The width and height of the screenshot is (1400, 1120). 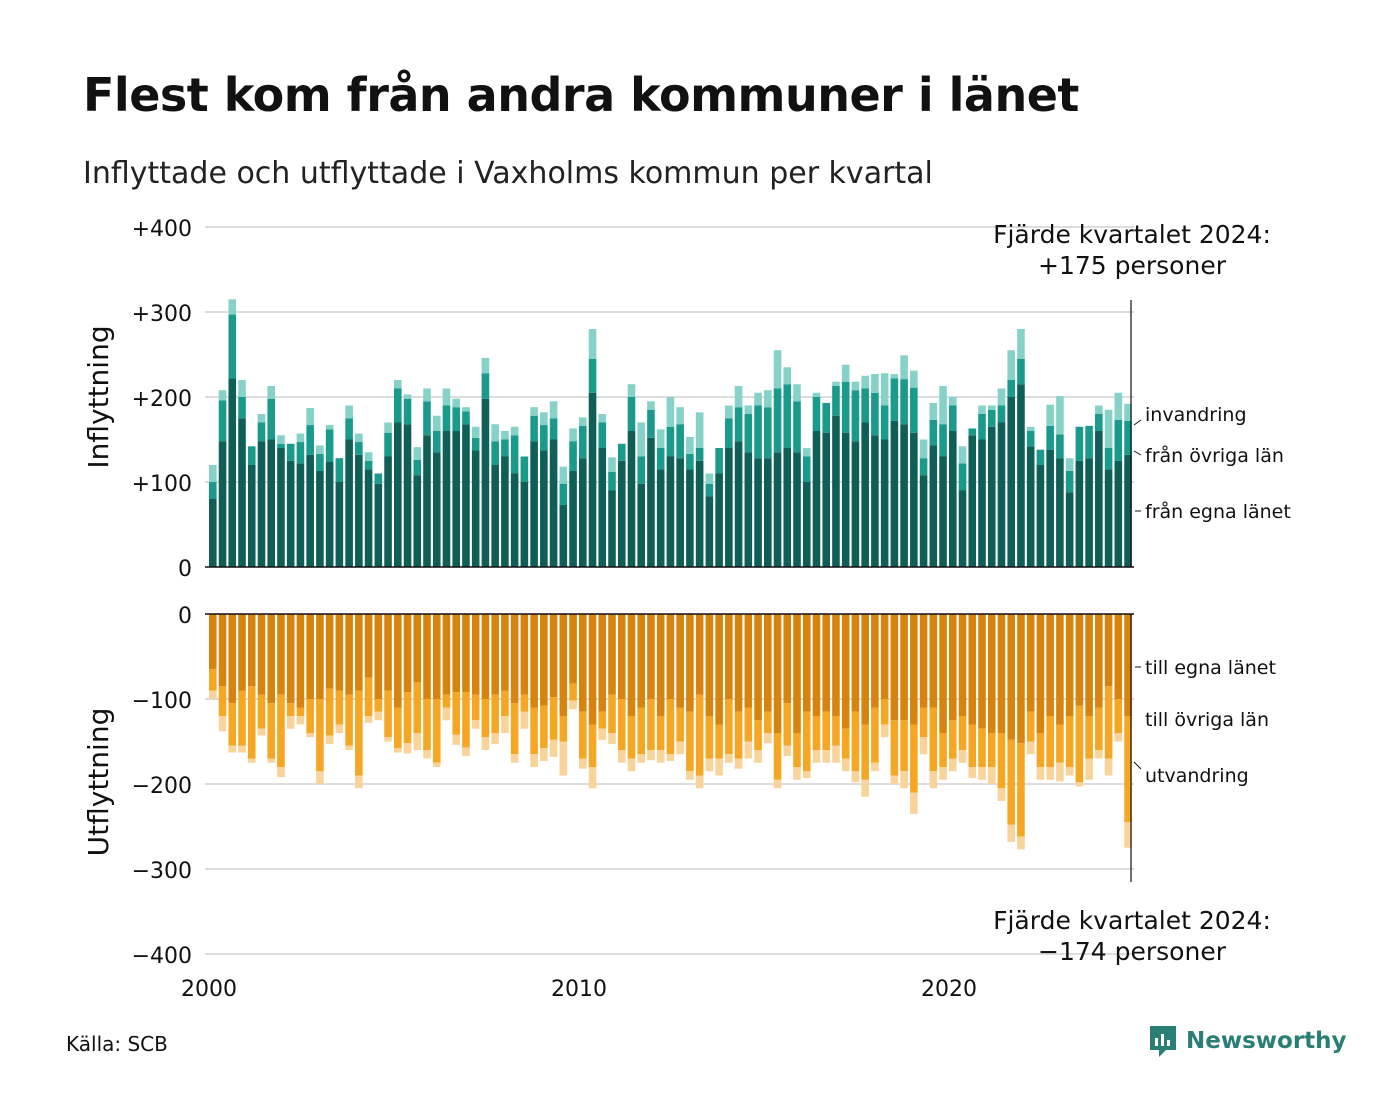 What do you see at coordinates (1040, 457) in the screenshot?
I see `inflow-bar-85-s1` at bounding box center [1040, 457].